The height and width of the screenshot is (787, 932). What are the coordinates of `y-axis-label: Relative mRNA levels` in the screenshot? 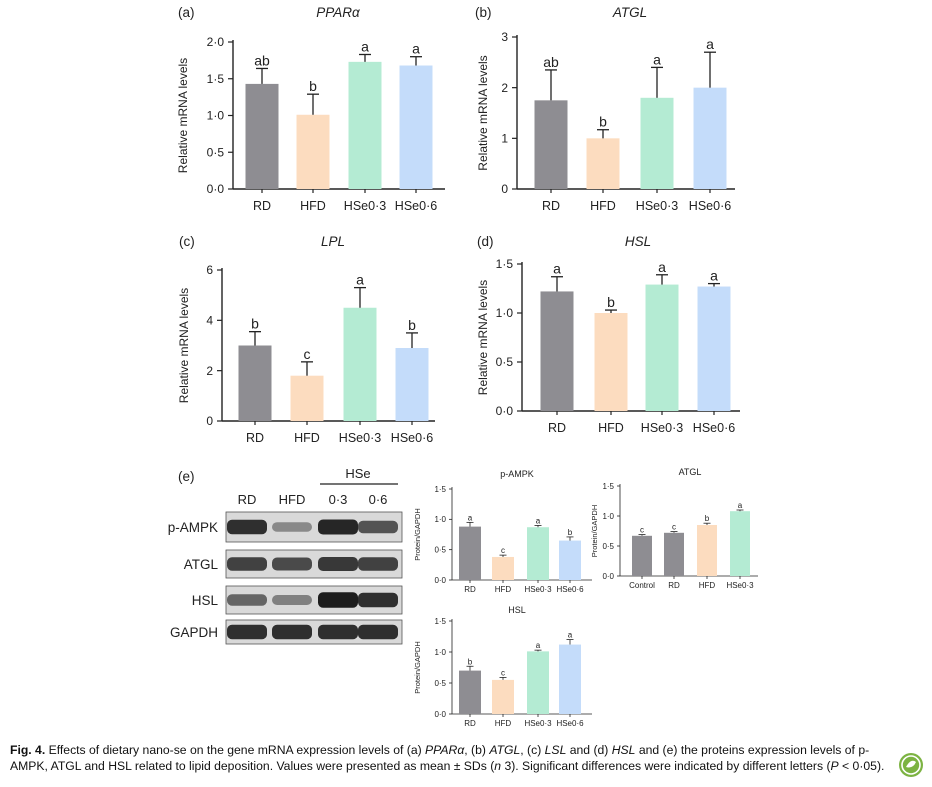 It's located at (483, 337).